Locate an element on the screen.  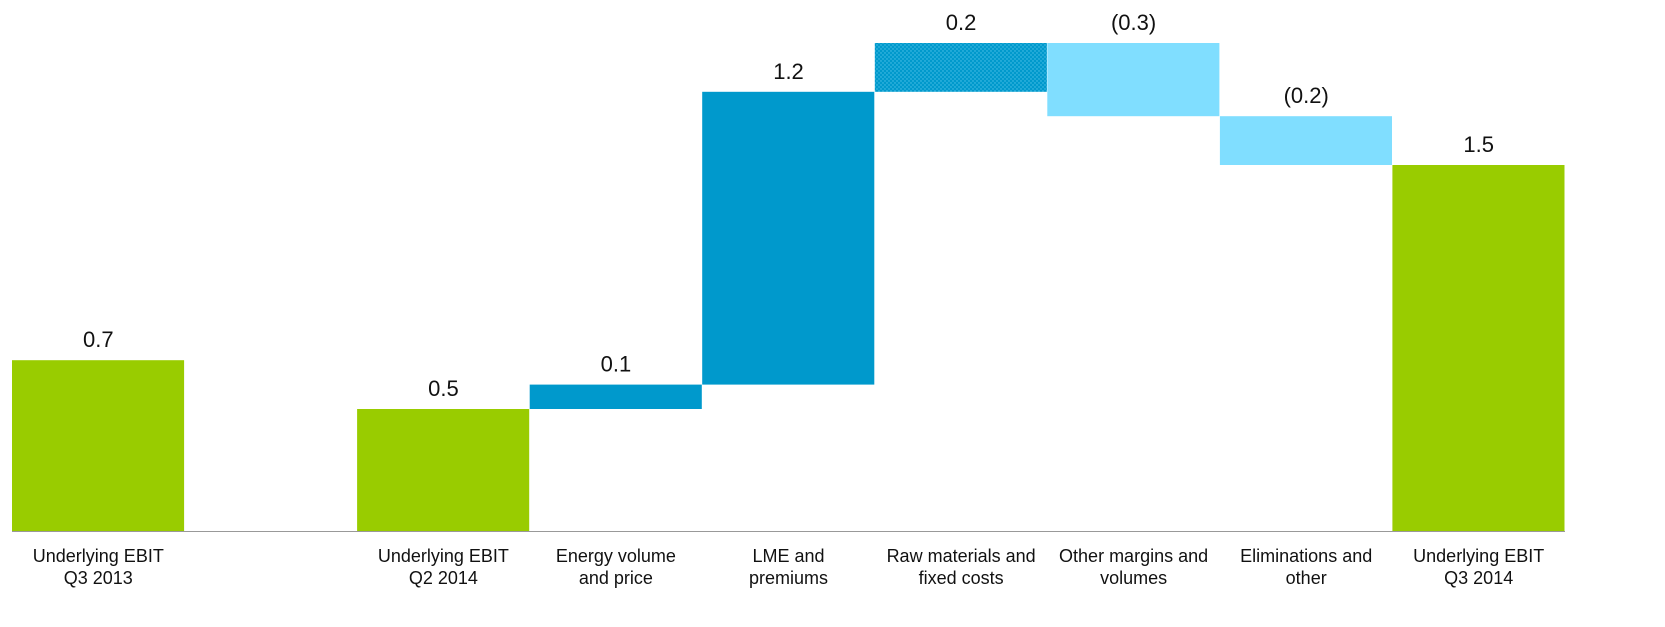
value-label-5: 0.2 is located at coordinates (961, 22).